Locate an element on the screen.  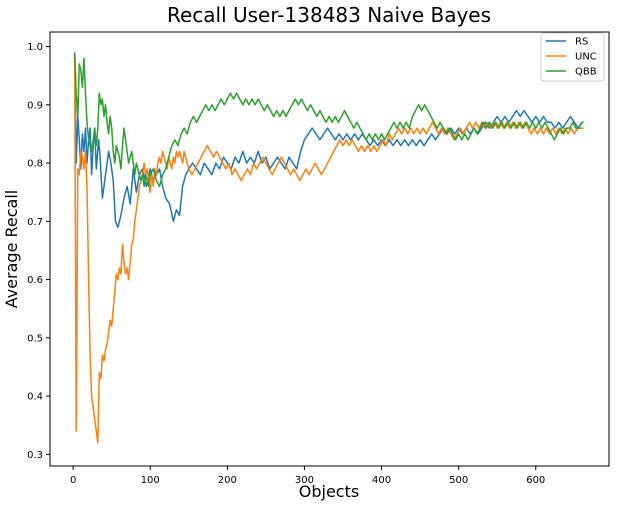
legend-items: RS UNC QBB is located at coordinates (571, 57).